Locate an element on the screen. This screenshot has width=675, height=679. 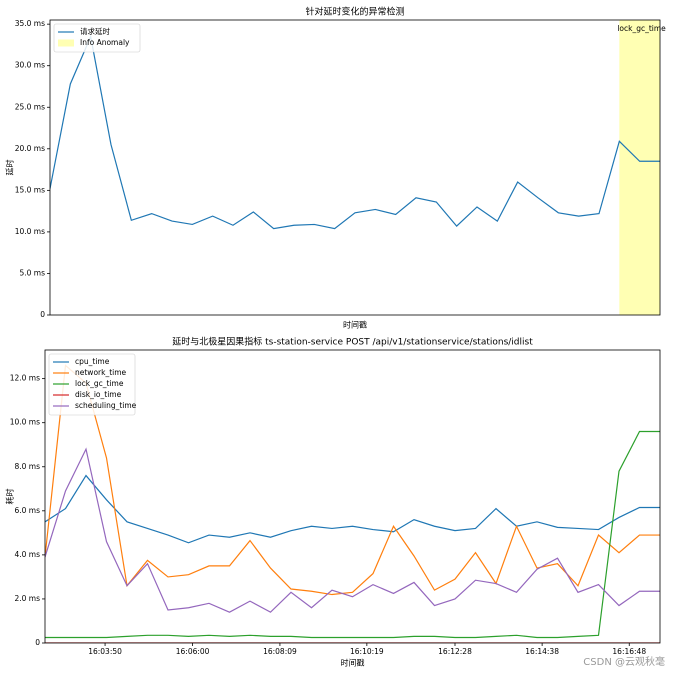
y-tick-label: 2.0 ms is located at coordinates (27, 598).